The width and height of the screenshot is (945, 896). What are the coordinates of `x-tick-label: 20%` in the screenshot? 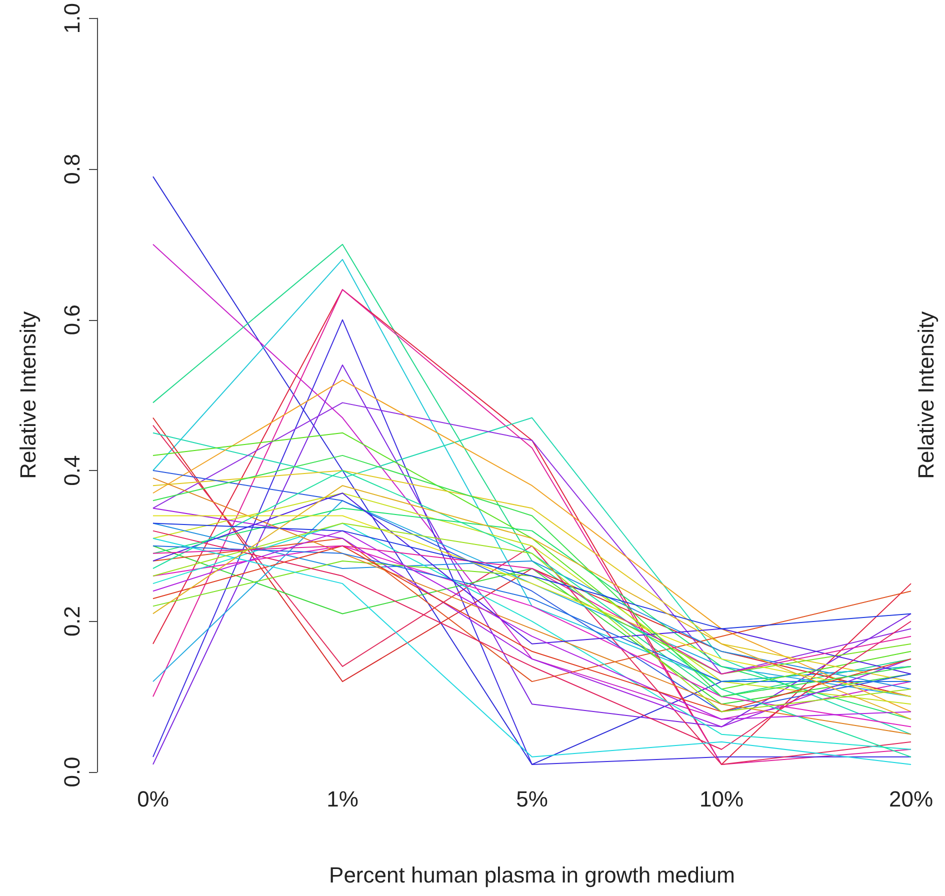 It's located at (911, 799).